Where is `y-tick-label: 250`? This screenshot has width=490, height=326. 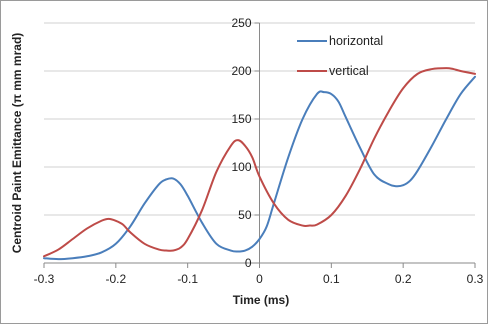
y-tick-label: 250 is located at coordinates (241, 23).